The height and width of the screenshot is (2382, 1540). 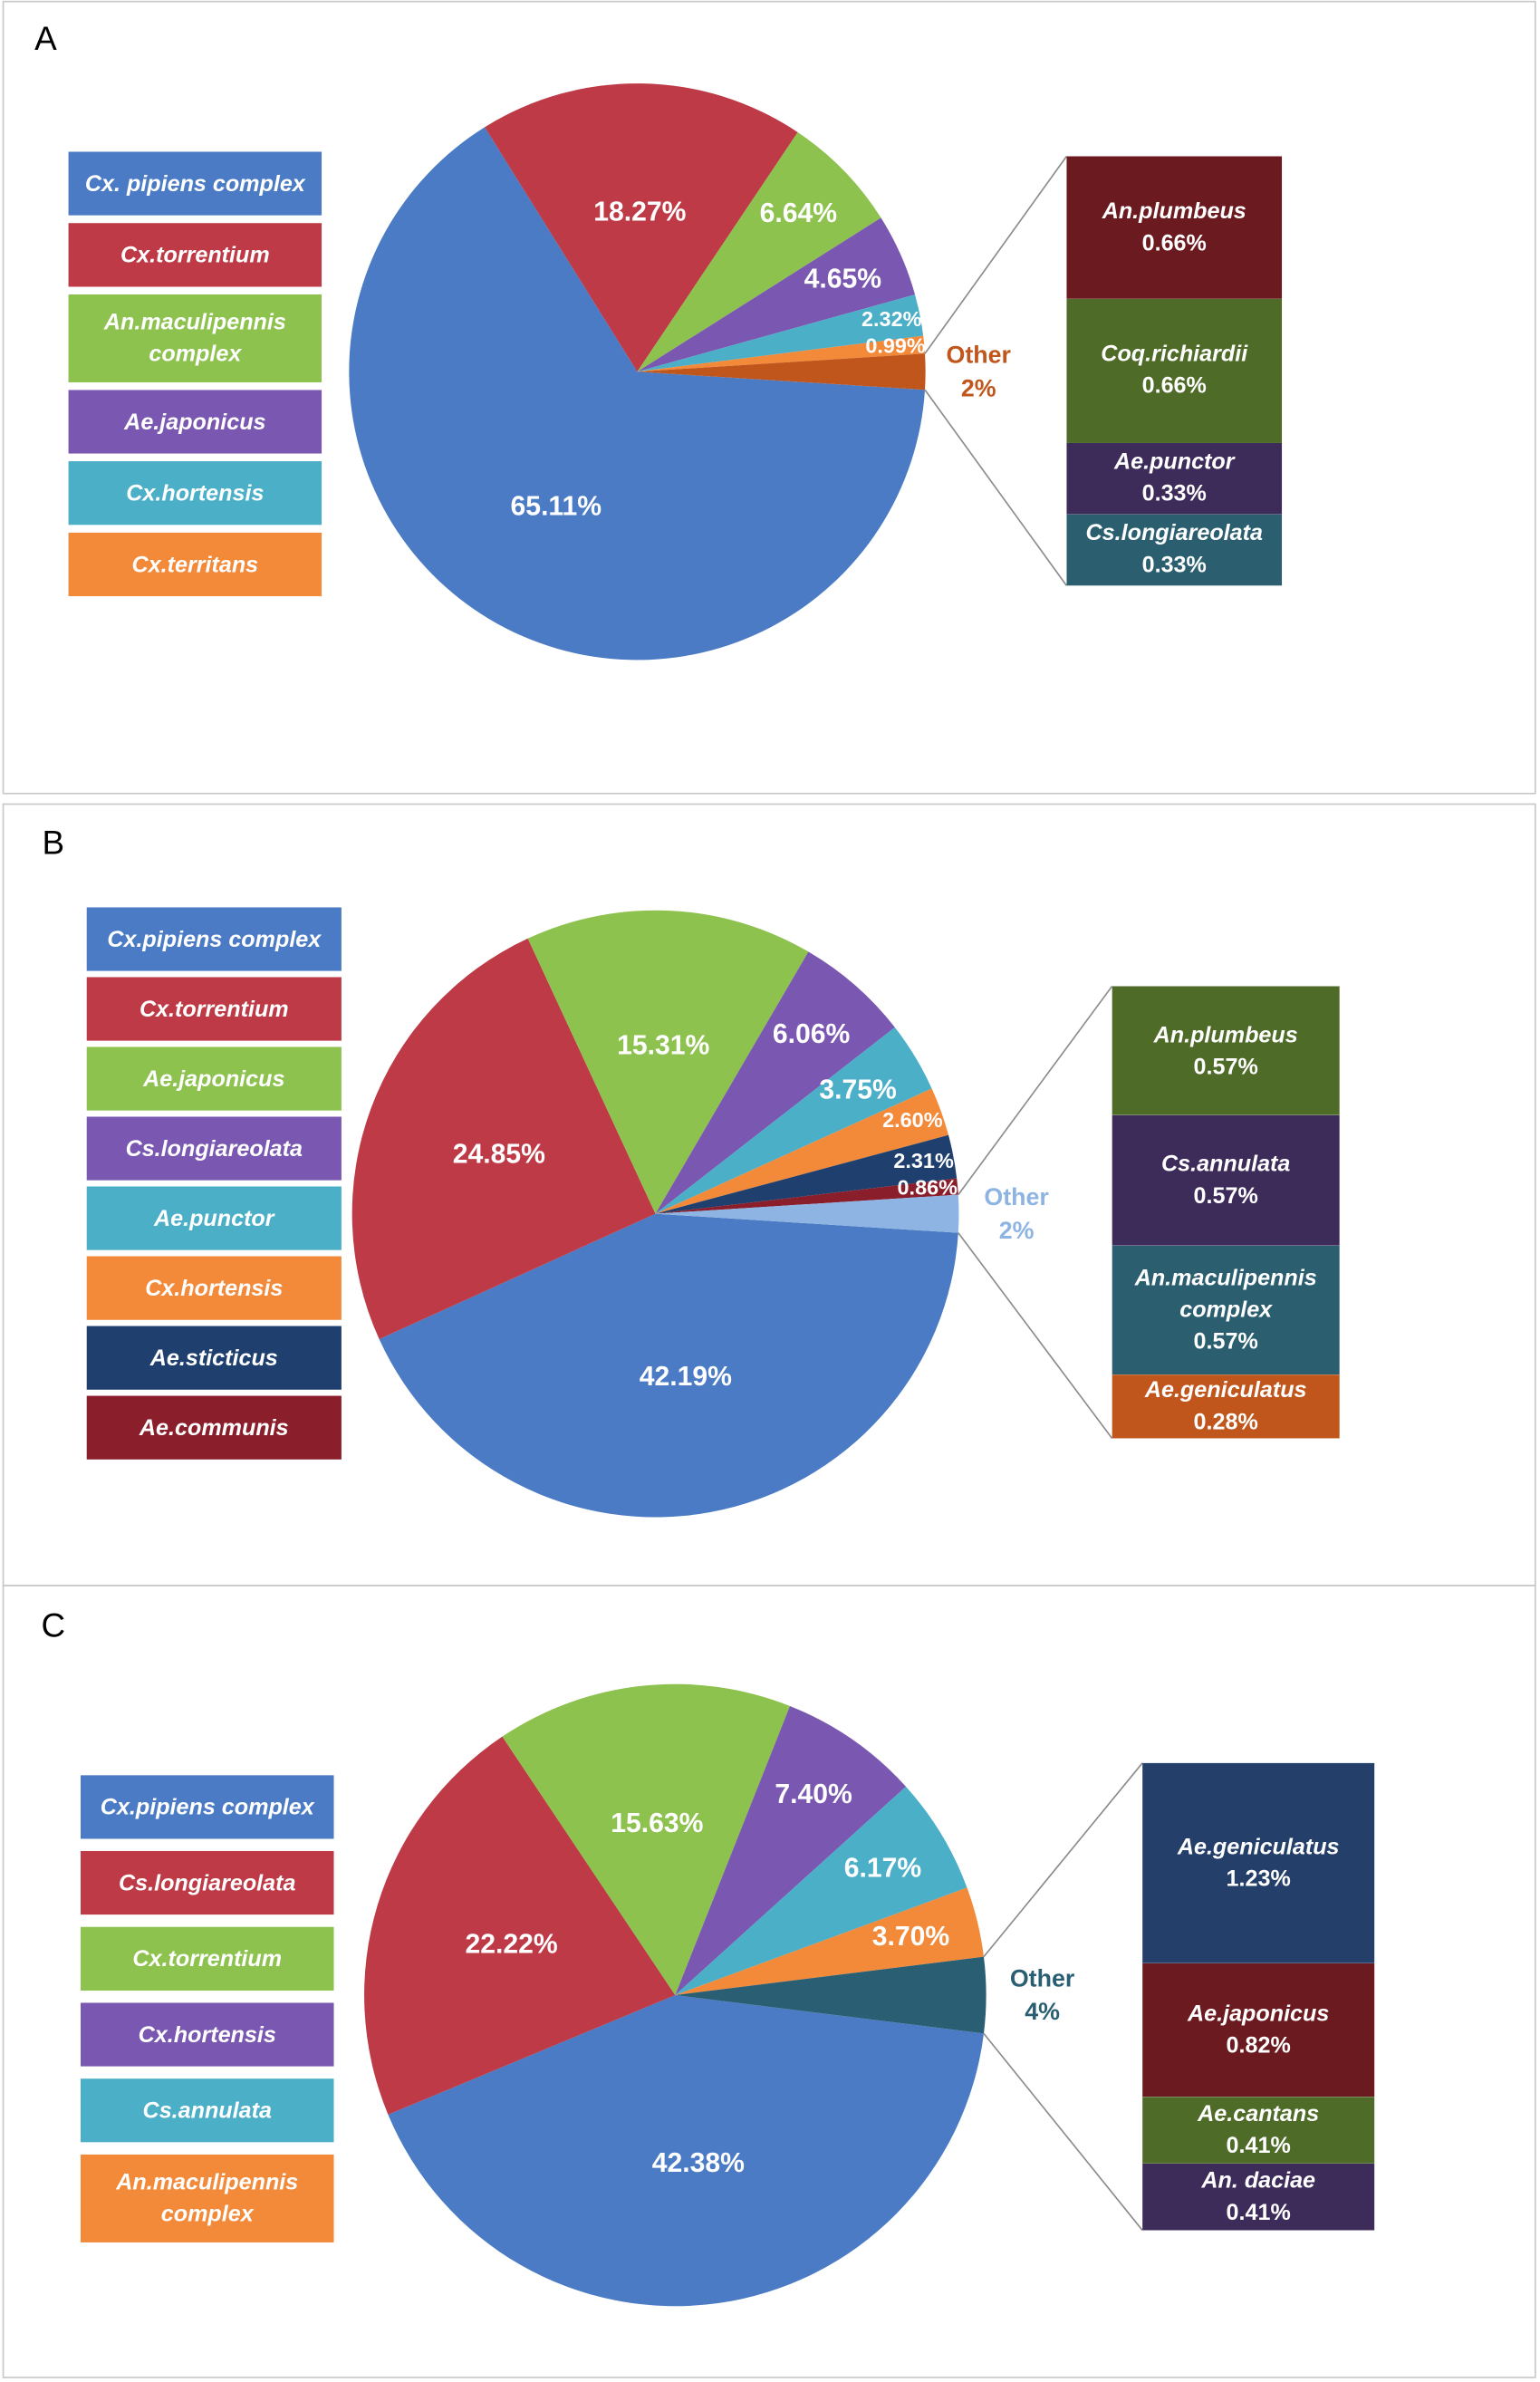 I want to click on legend-item-box: Cx.territans, so click(x=195, y=565).